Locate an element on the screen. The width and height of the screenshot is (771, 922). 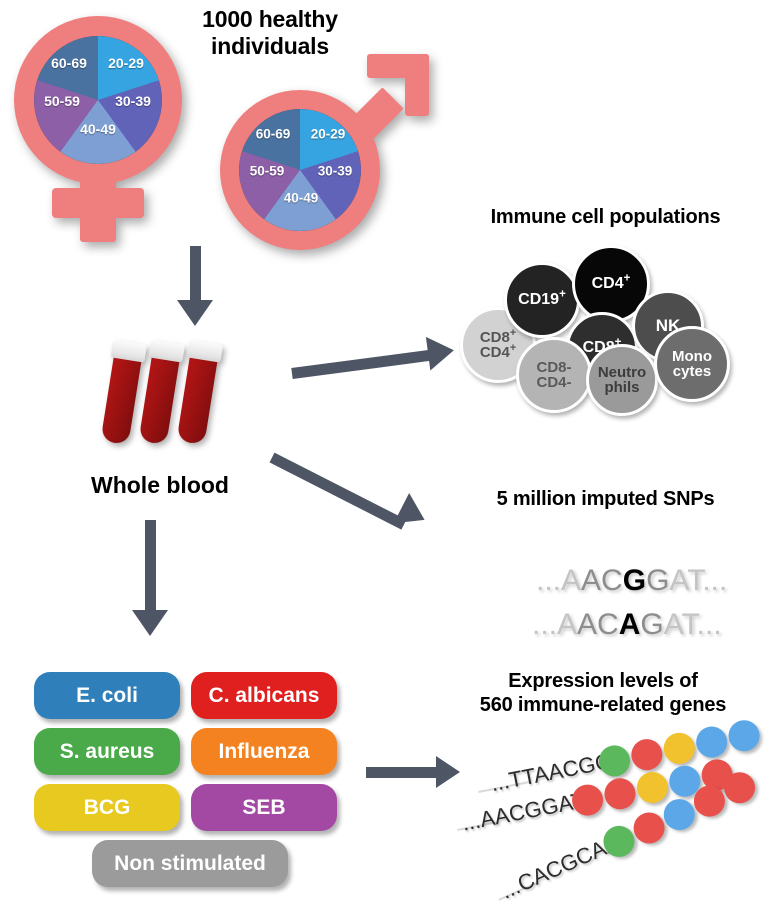
female-age-pie-chart is located at coordinates (98, 100).